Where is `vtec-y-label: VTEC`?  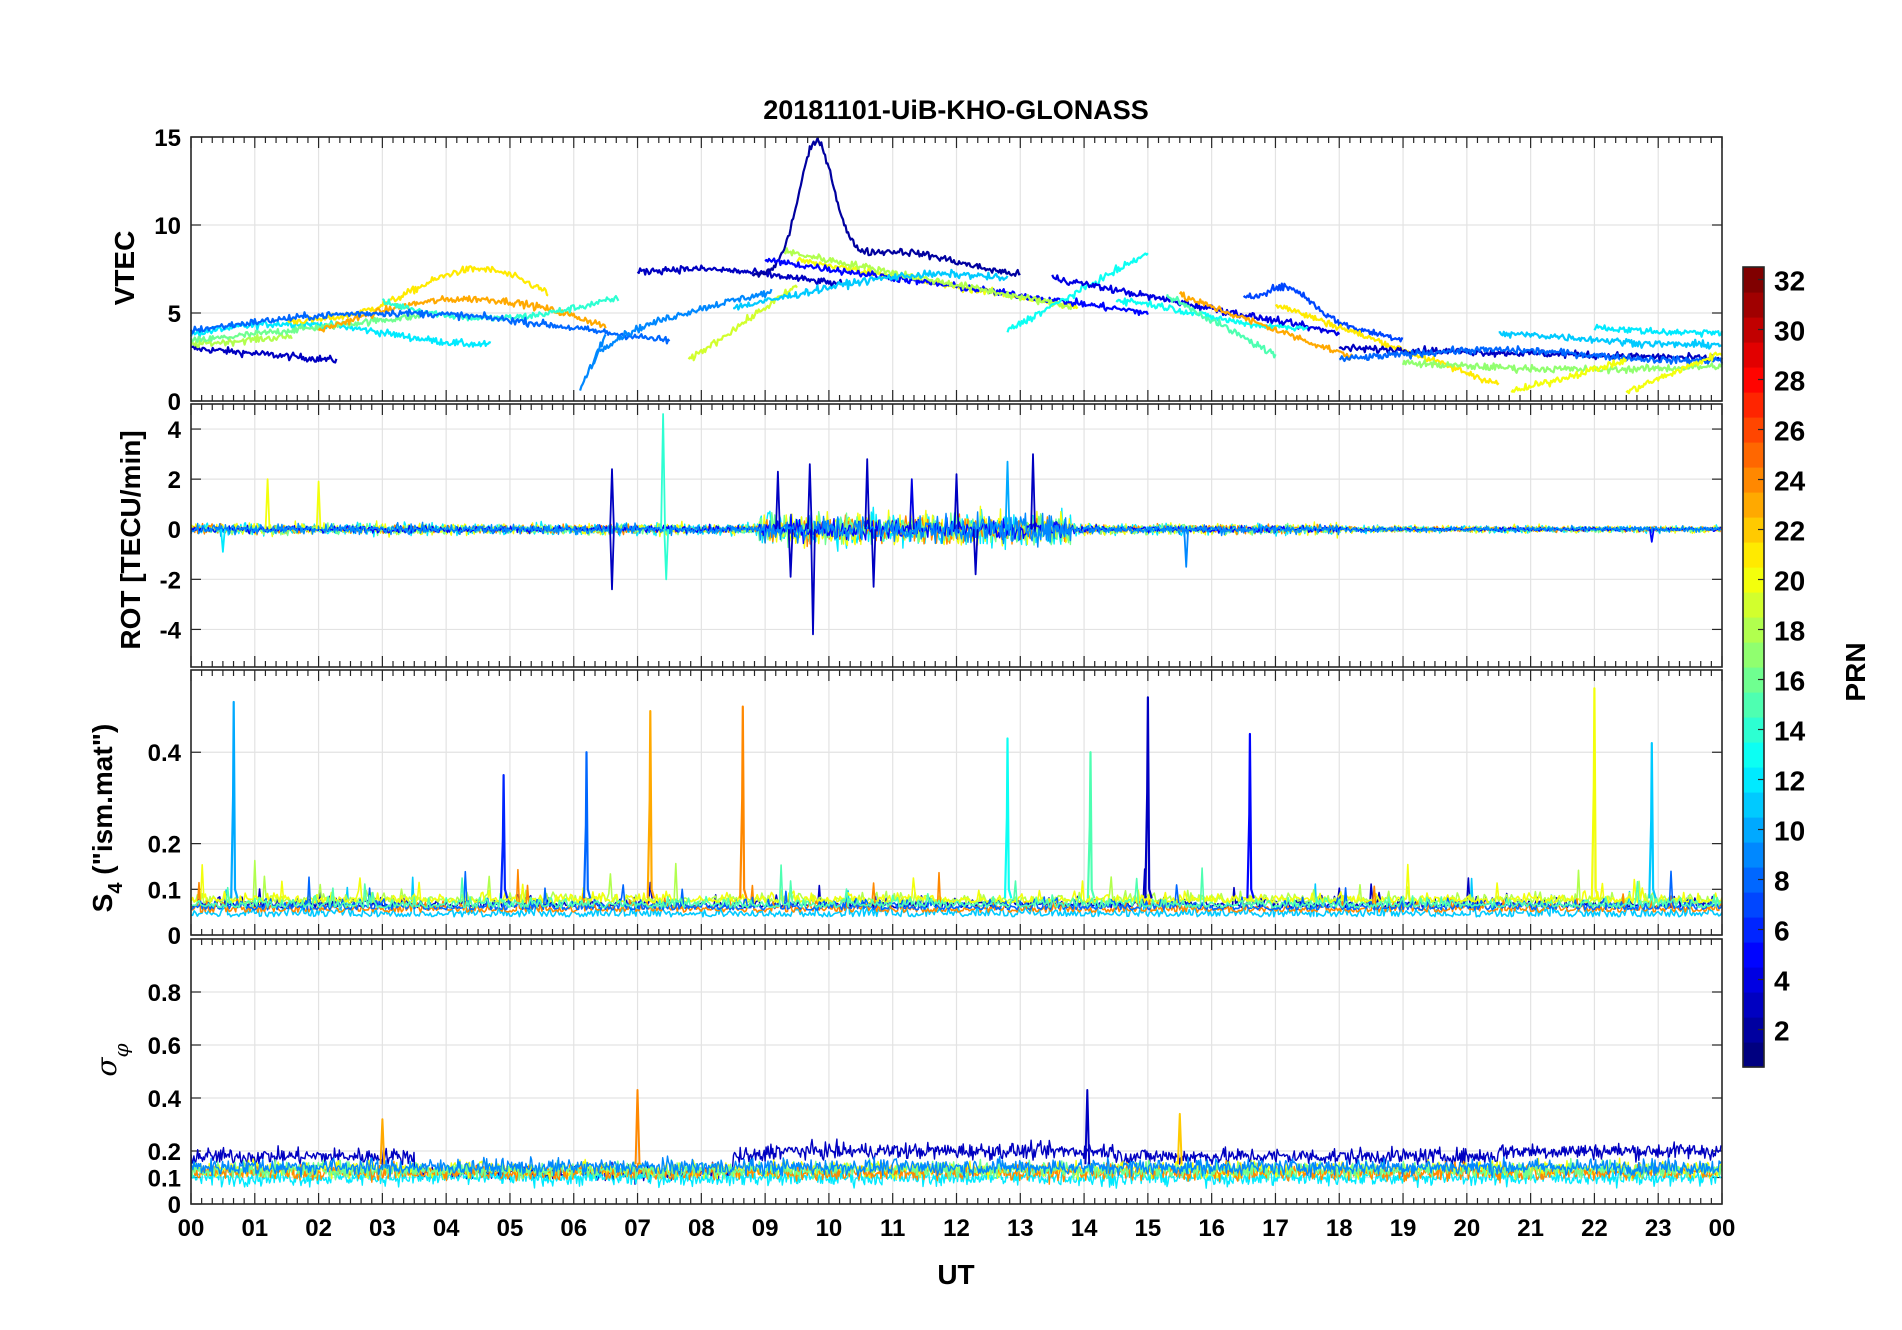
vtec-y-label: VTEC is located at coordinates (124, 268).